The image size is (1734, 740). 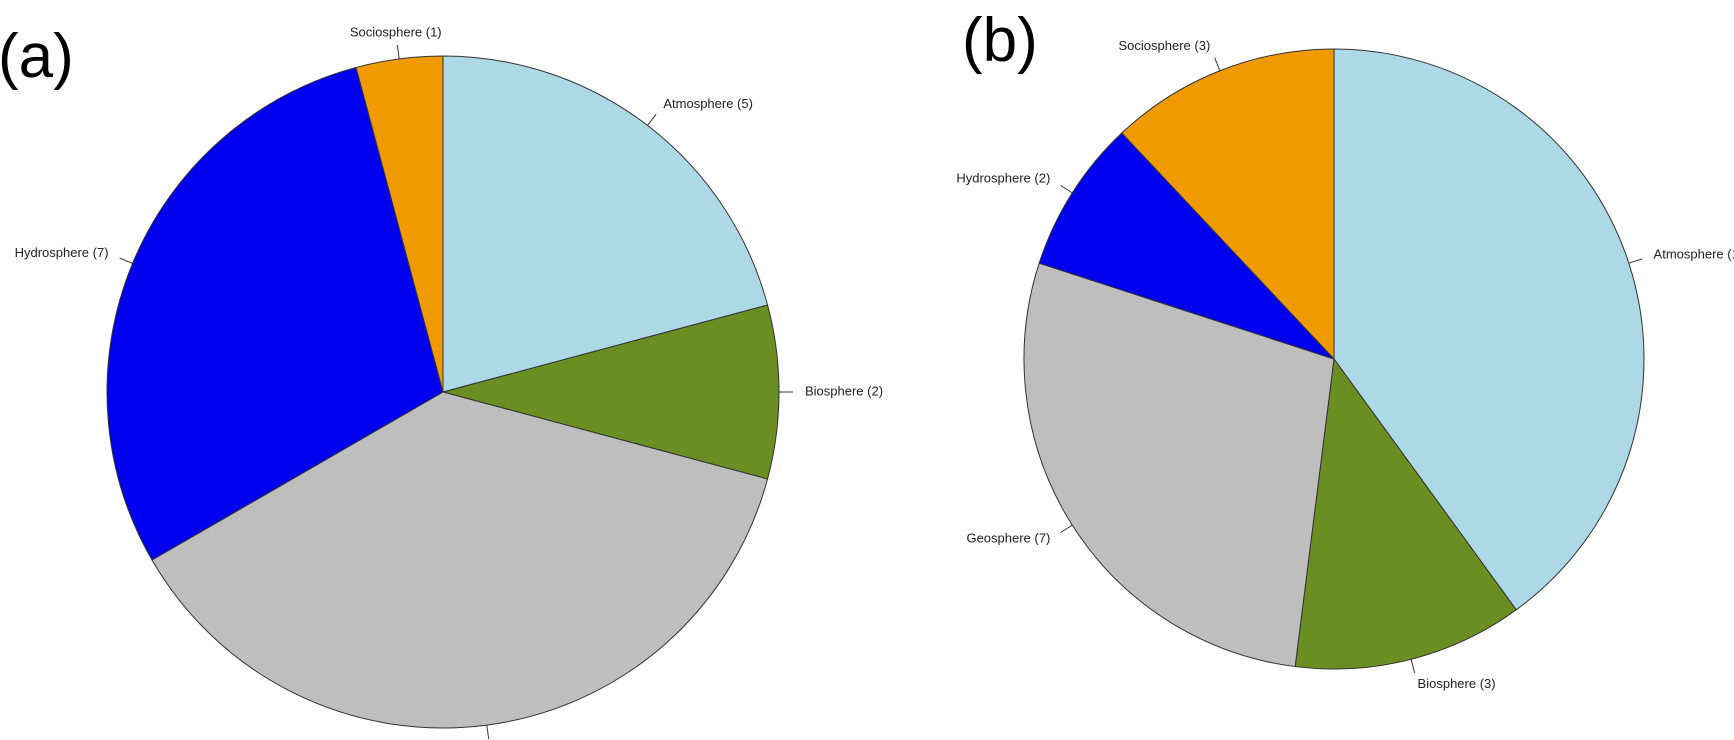 What do you see at coordinates (1457, 683) in the screenshot?
I see `slice-label-biosphere: Biosphere (3)` at bounding box center [1457, 683].